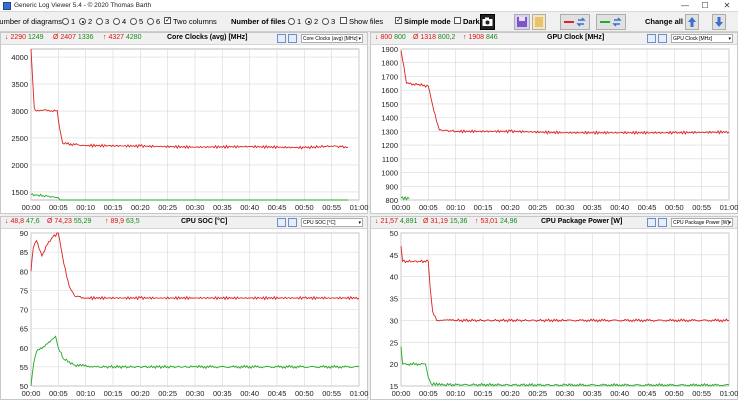  I want to click on x-tick-label: 00:20, so click(510, 393).